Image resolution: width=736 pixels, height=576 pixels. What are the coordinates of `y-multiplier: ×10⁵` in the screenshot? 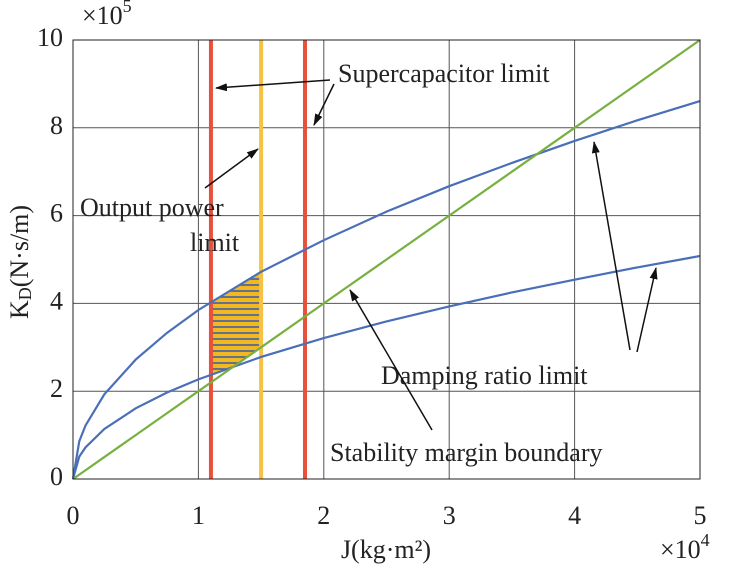 It's located at (107, 15).